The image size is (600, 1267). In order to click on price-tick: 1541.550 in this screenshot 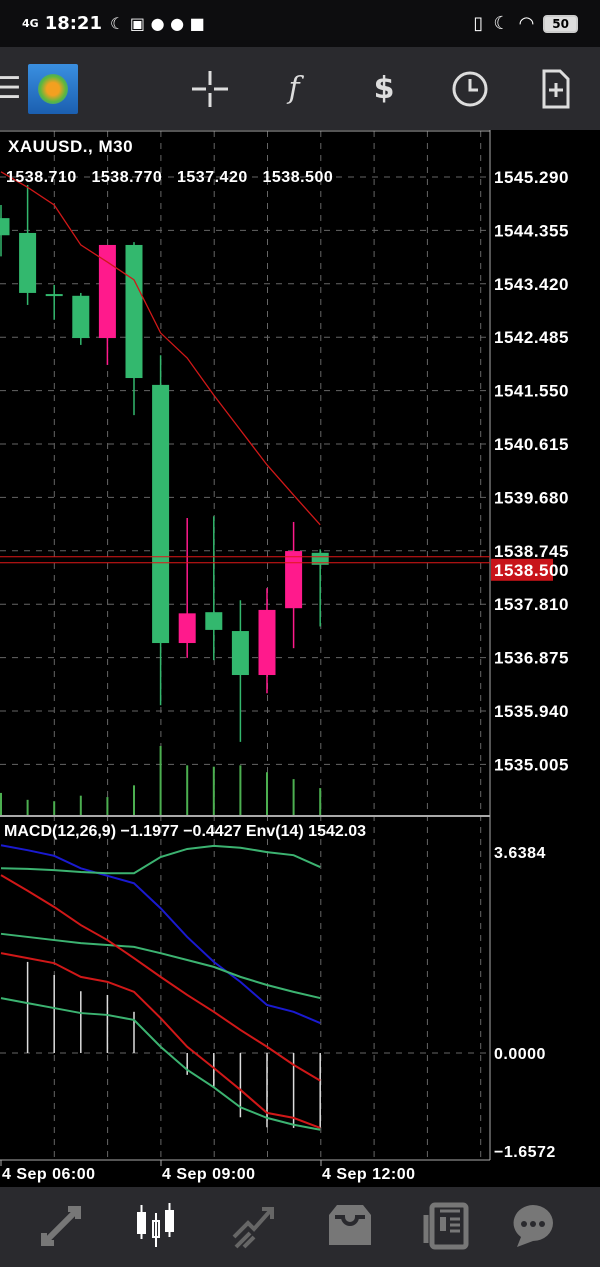, I will do `click(531, 391)`.